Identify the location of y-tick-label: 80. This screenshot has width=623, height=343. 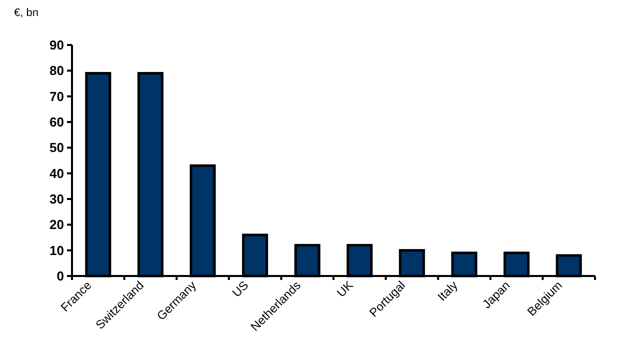
(57, 70).